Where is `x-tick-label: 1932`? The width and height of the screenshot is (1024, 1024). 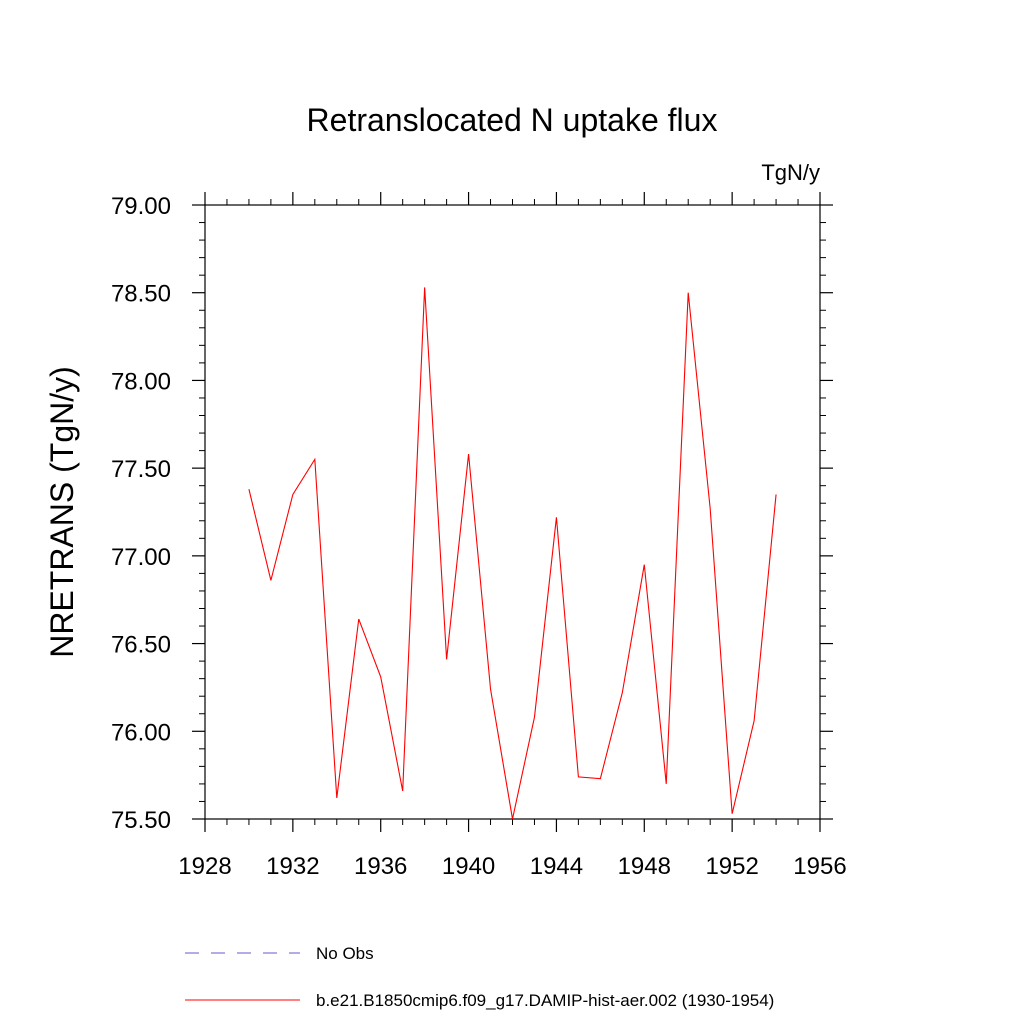 x-tick-label: 1932 is located at coordinates (292, 866).